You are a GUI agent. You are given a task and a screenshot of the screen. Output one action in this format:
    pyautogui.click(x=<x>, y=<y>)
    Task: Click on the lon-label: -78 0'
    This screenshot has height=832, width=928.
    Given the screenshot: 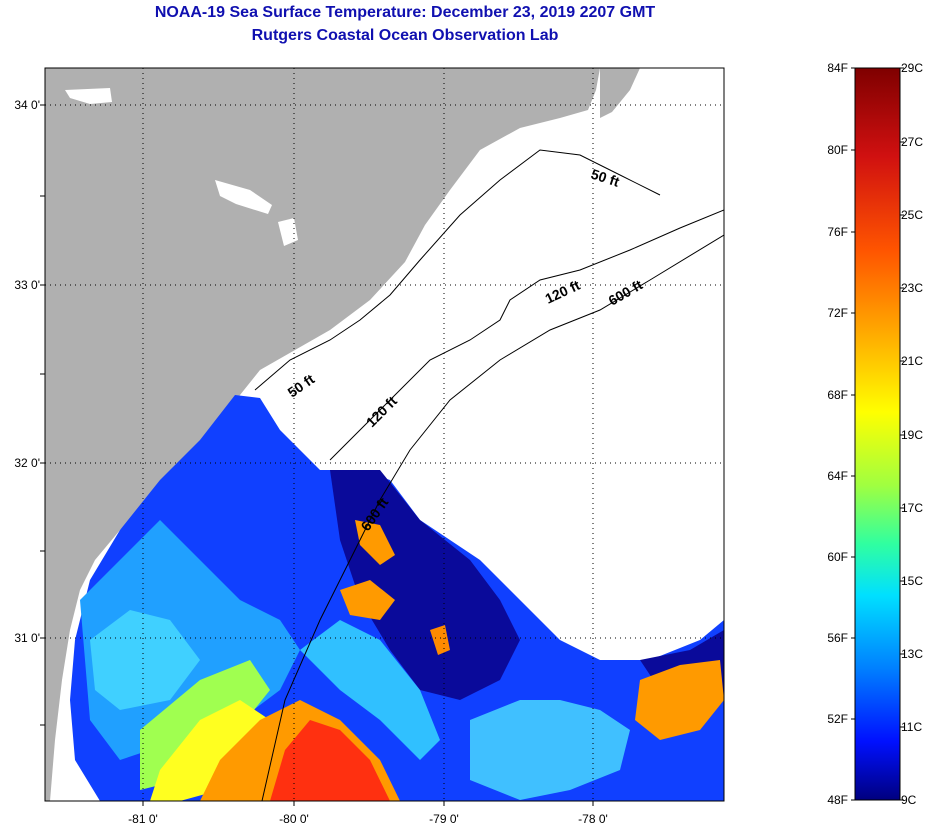 What is the action you would take?
    pyautogui.click(x=593, y=819)
    